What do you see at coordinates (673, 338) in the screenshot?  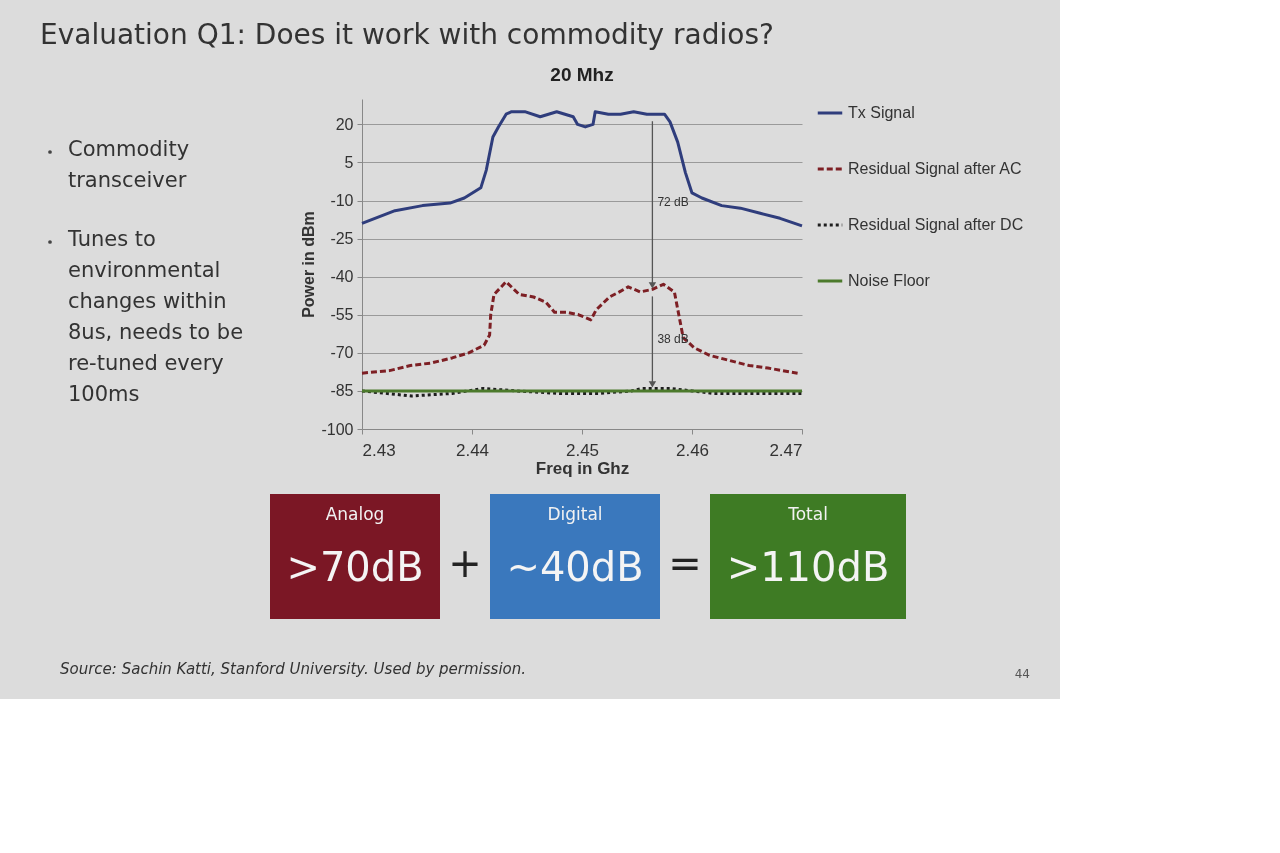 I see `annotation: 38 dB` at bounding box center [673, 338].